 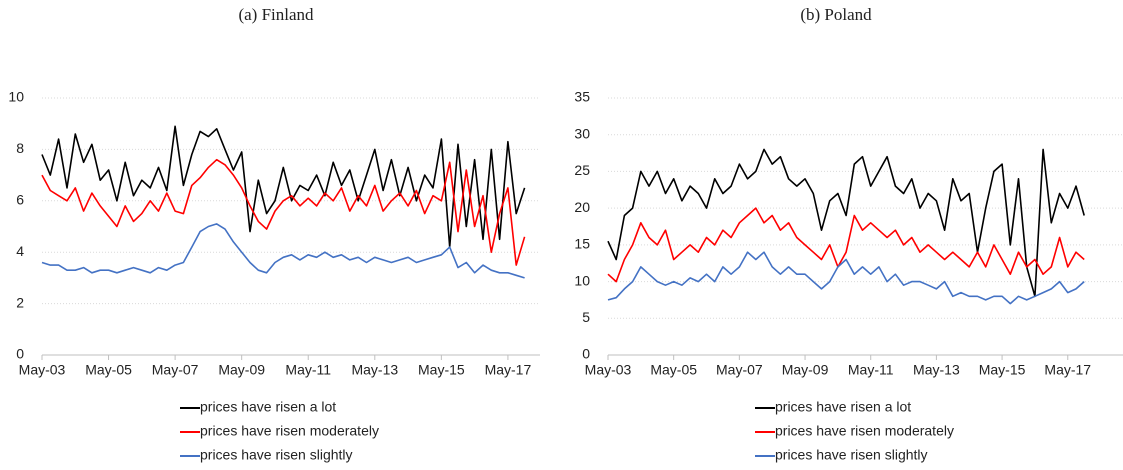 What do you see at coordinates (20, 148) in the screenshot?
I see `y-tick-label: 8` at bounding box center [20, 148].